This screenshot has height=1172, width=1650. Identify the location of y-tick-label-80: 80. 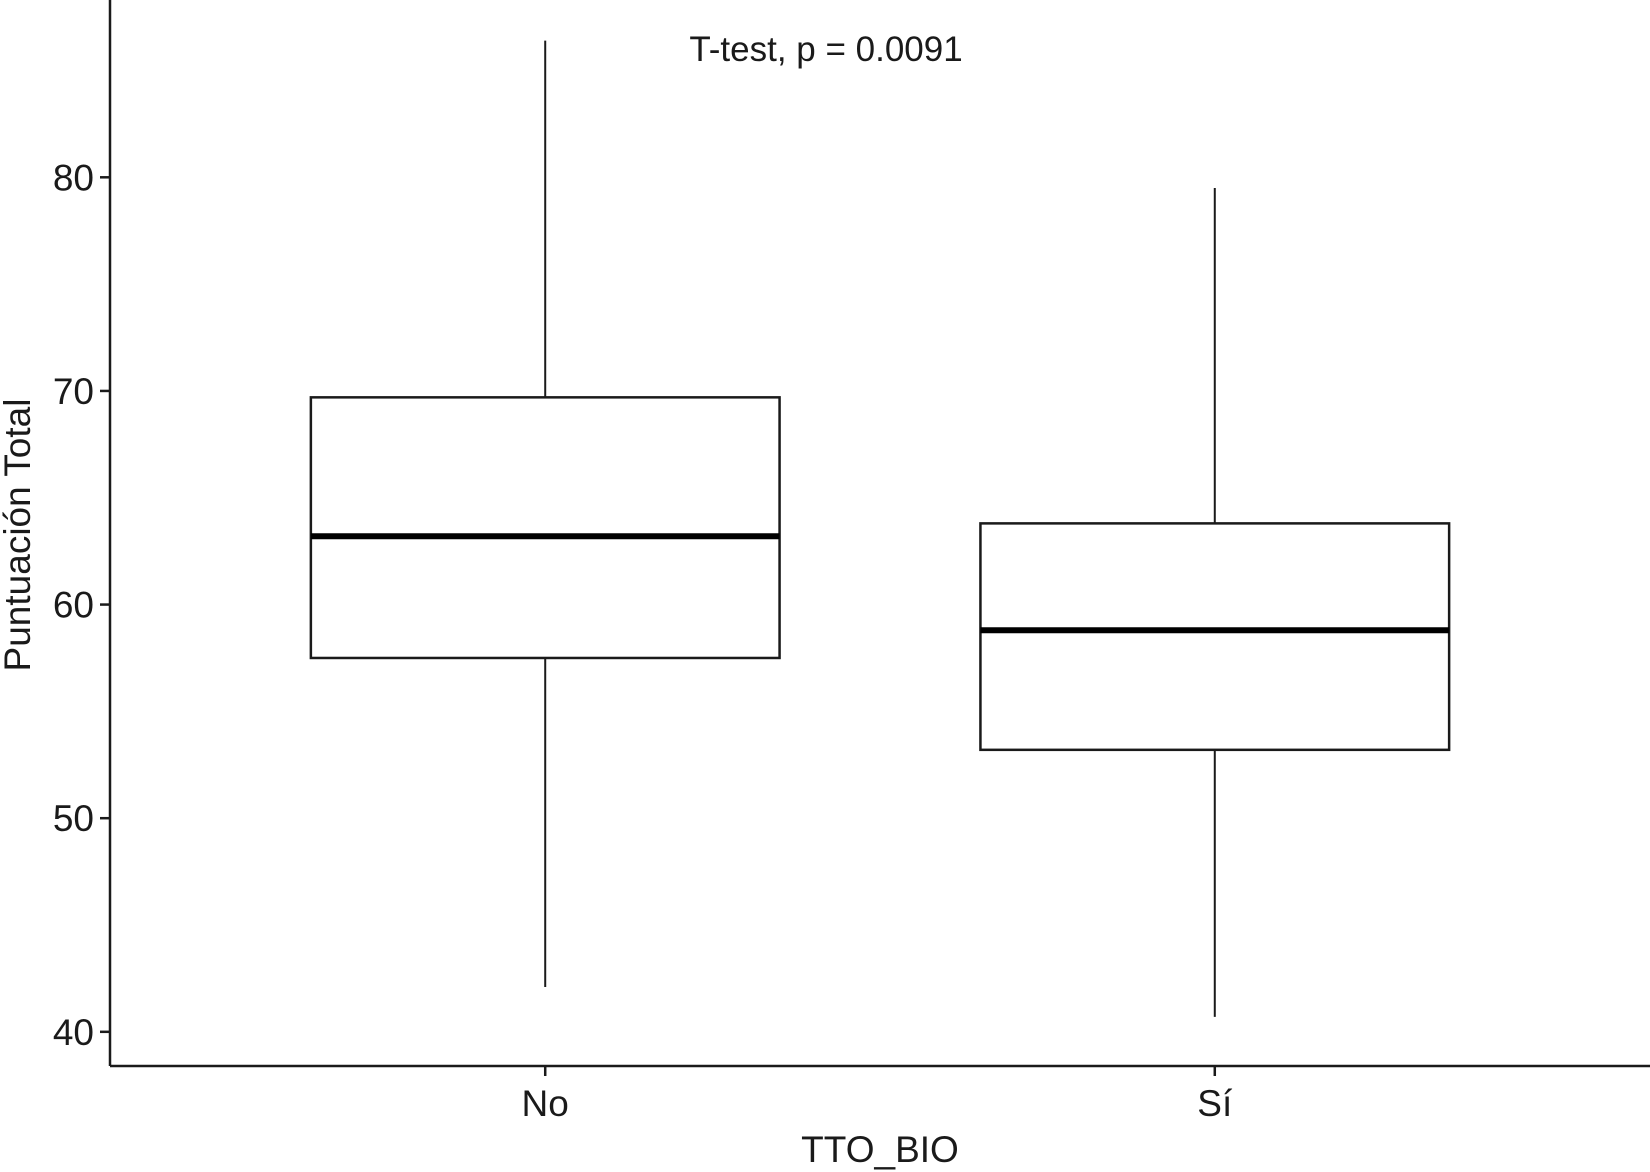
(73, 177).